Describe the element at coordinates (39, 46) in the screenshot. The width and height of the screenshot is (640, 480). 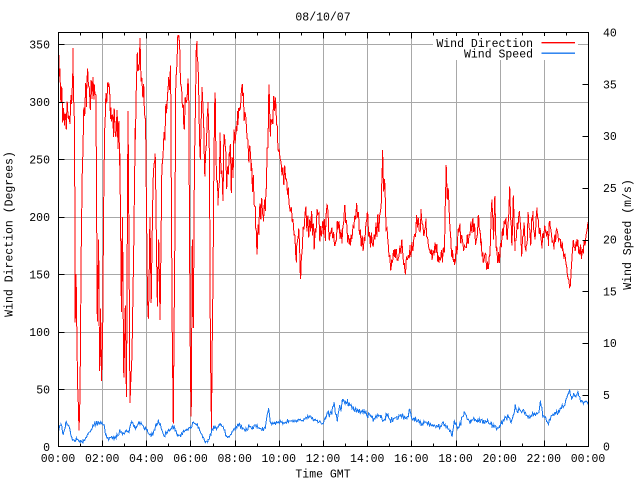
I see `svg-text: 350` at that location.